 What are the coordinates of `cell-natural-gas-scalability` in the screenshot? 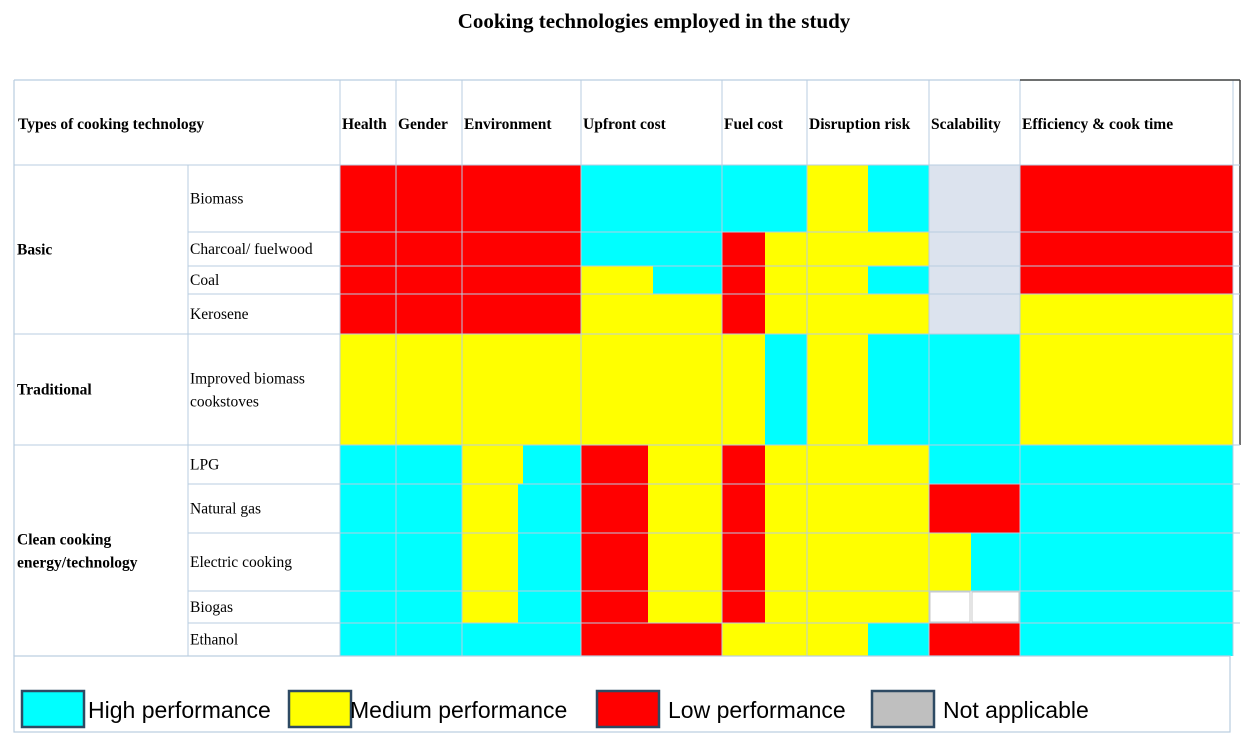 It's located at (974, 508).